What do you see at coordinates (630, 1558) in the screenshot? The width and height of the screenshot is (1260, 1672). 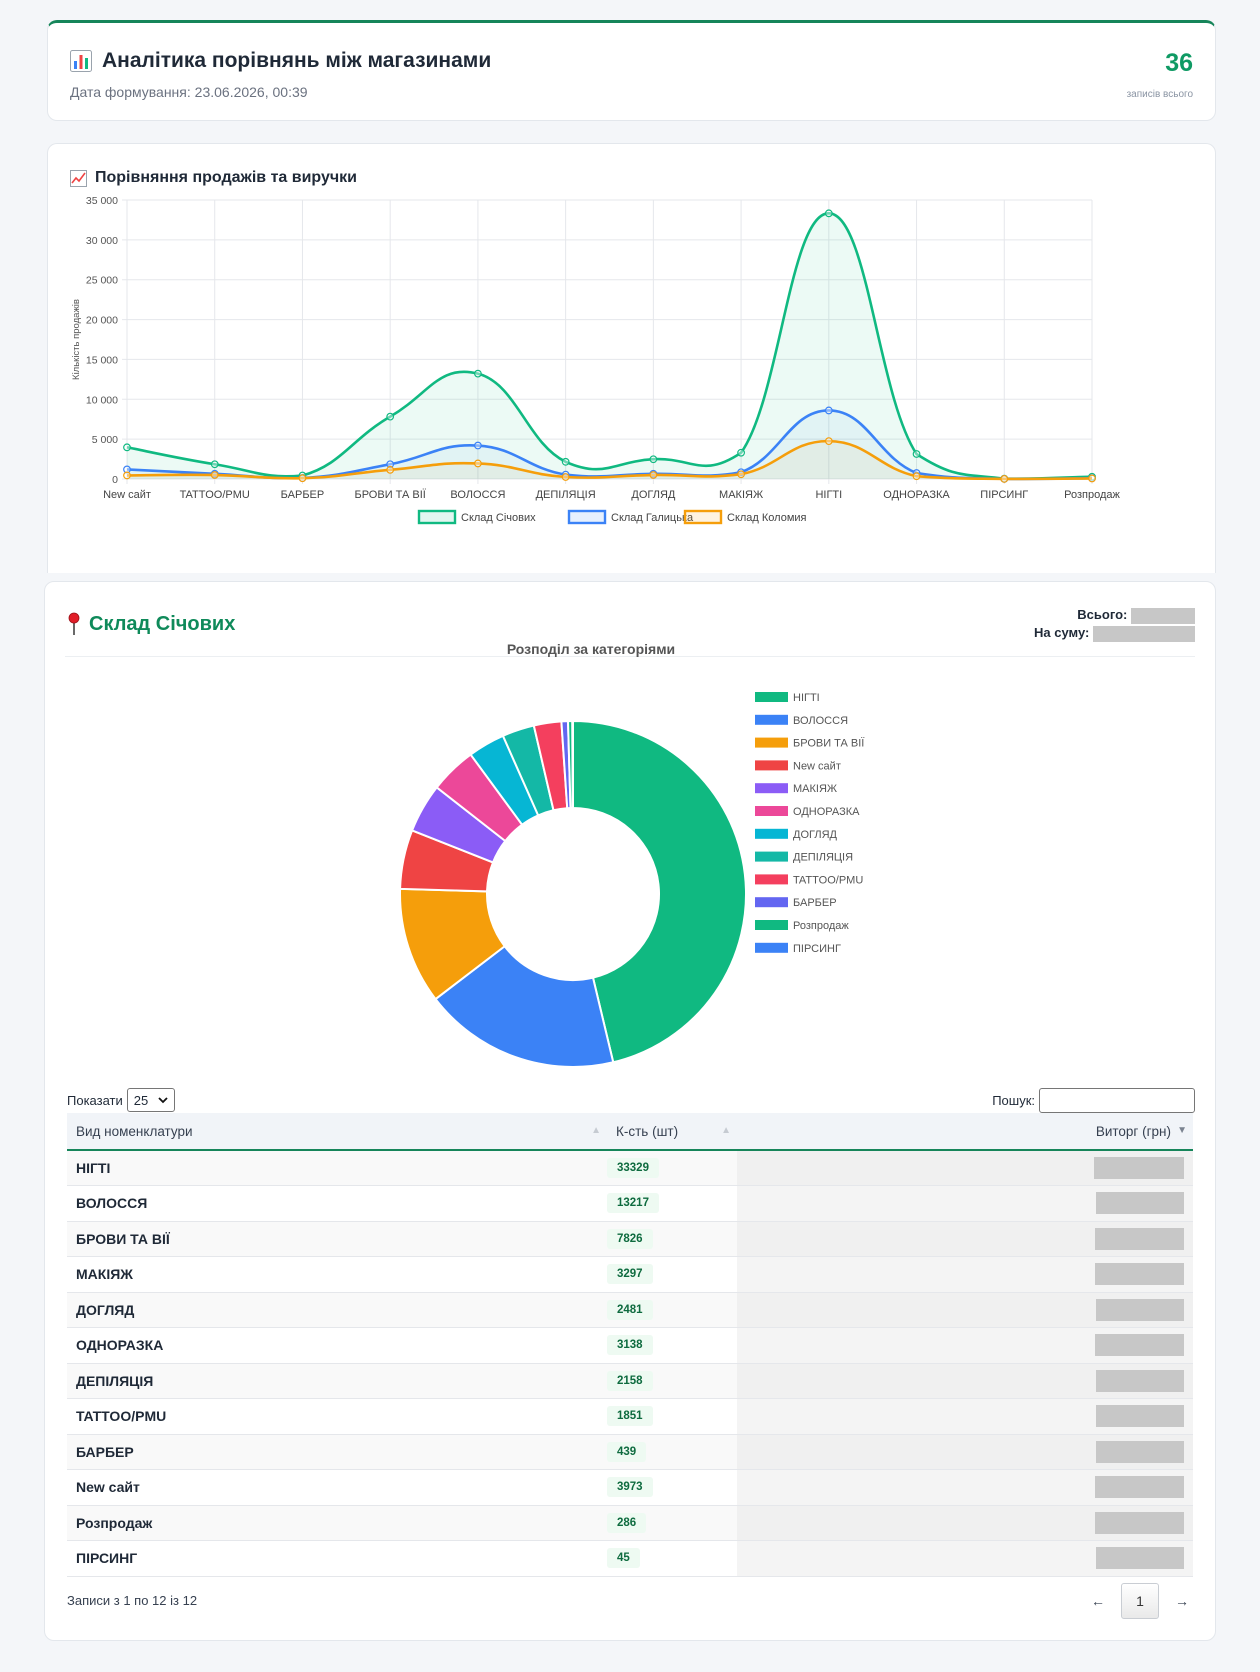 I see `table-row: ПІРСИНГ 45` at bounding box center [630, 1558].